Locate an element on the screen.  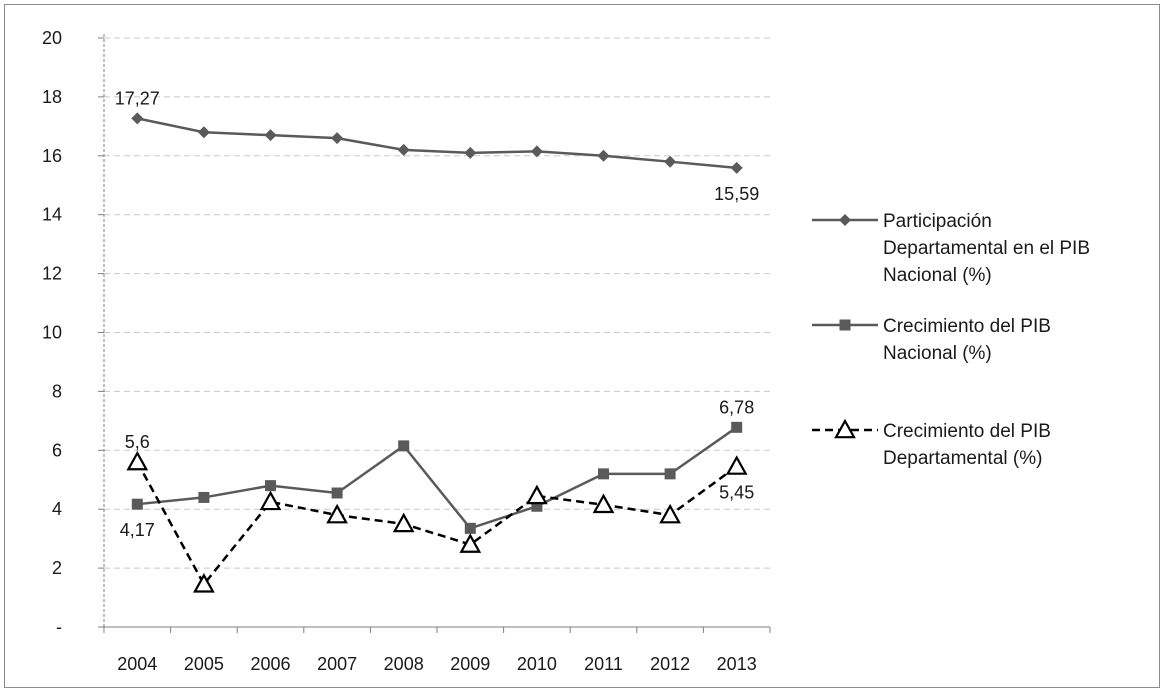
legend-item: Crecimiento del PIB Departamental (%) is located at coordinates (931, 443).